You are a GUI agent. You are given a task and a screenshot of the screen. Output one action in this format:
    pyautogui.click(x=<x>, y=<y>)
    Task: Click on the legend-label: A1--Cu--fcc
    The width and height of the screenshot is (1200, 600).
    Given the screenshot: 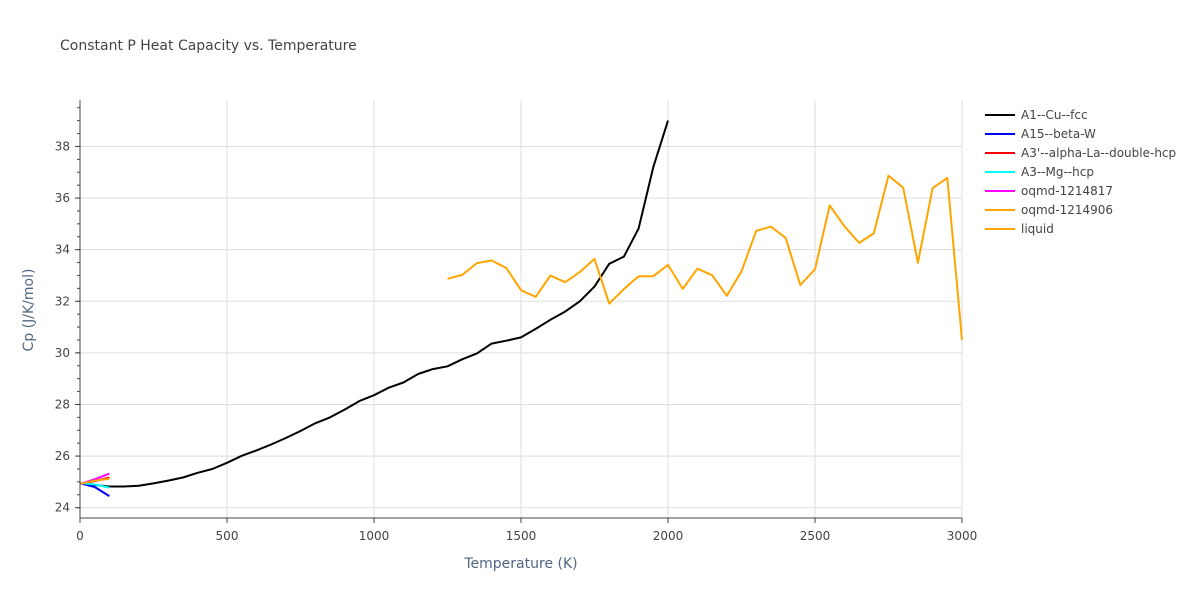 What is the action you would take?
    pyautogui.click(x=1054, y=115)
    